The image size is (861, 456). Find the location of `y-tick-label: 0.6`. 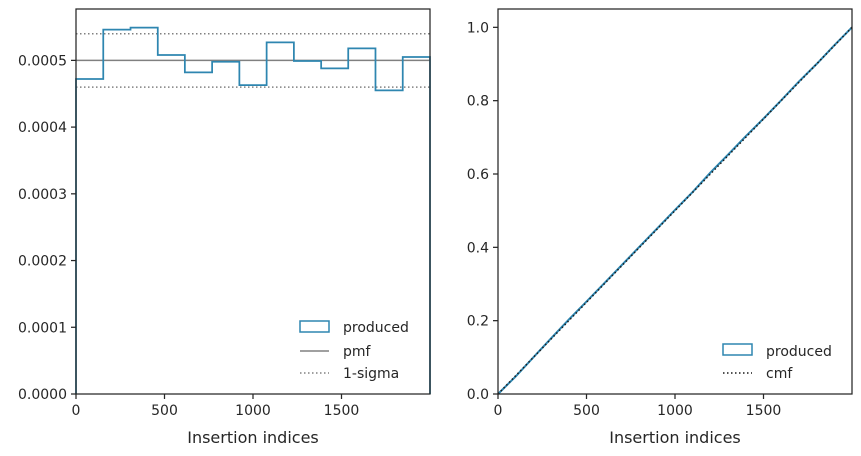

y-tick-label: 0.6 is located at coordinates (478, 175).